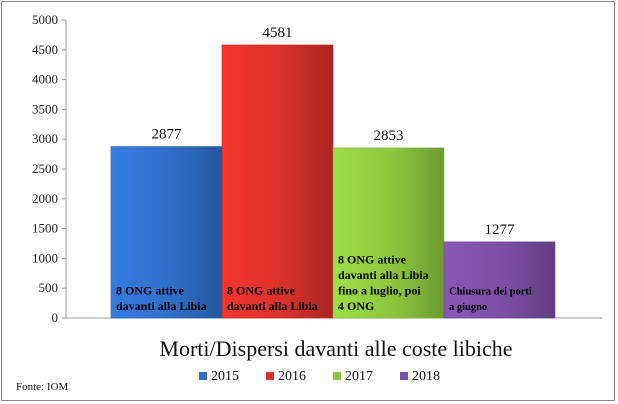 The width and height of the screenshot is (618, 404). Describe the element at coordinates (426, 376) in the screenshot. I see `legend-label-2018: 2018` at that location.